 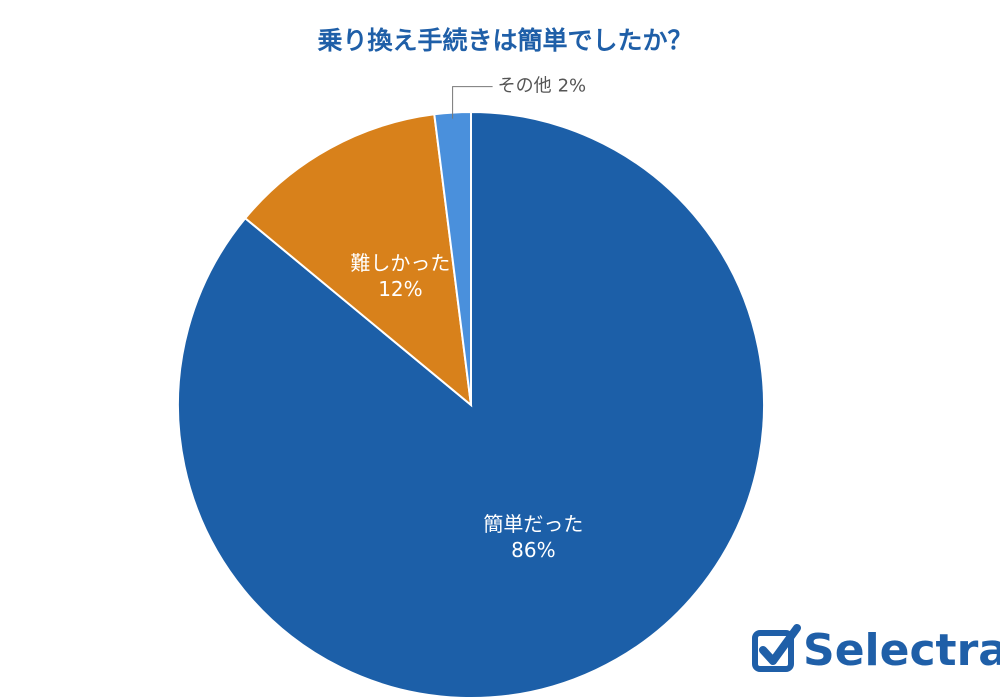 What do you see at coordinates (780, 644) in the screenshot?
I see `logo-check` at bounding box center [780, 644].